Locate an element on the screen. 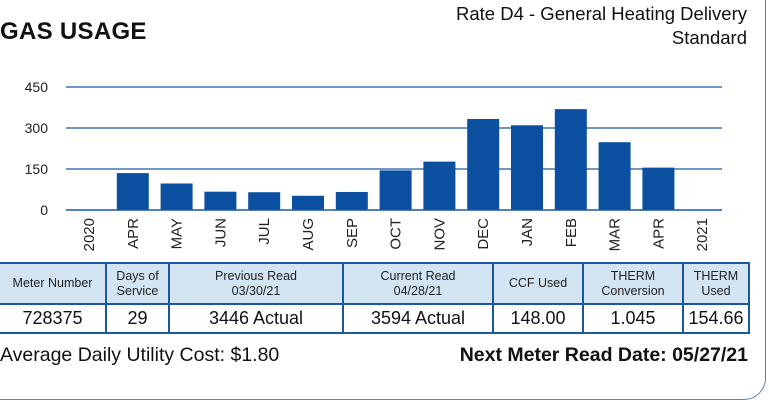 The width and height of the screenshot is (769, 413). table-cell: 3446 Actual is located at coordinates (256, 318).